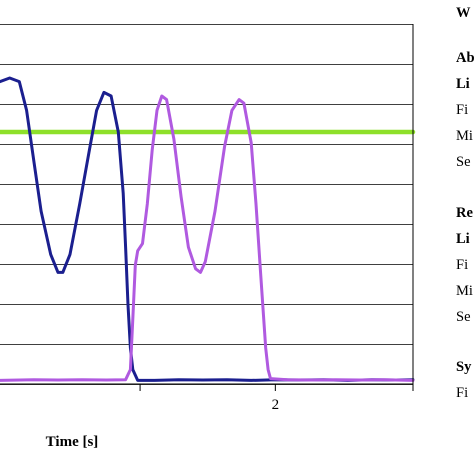 The width and height of the screenshot is (474, 474). What do you see at coordinates (464, 136) in the screenshot?
I see `legend-item-mi: Mi` at bounding box center [464, 136].